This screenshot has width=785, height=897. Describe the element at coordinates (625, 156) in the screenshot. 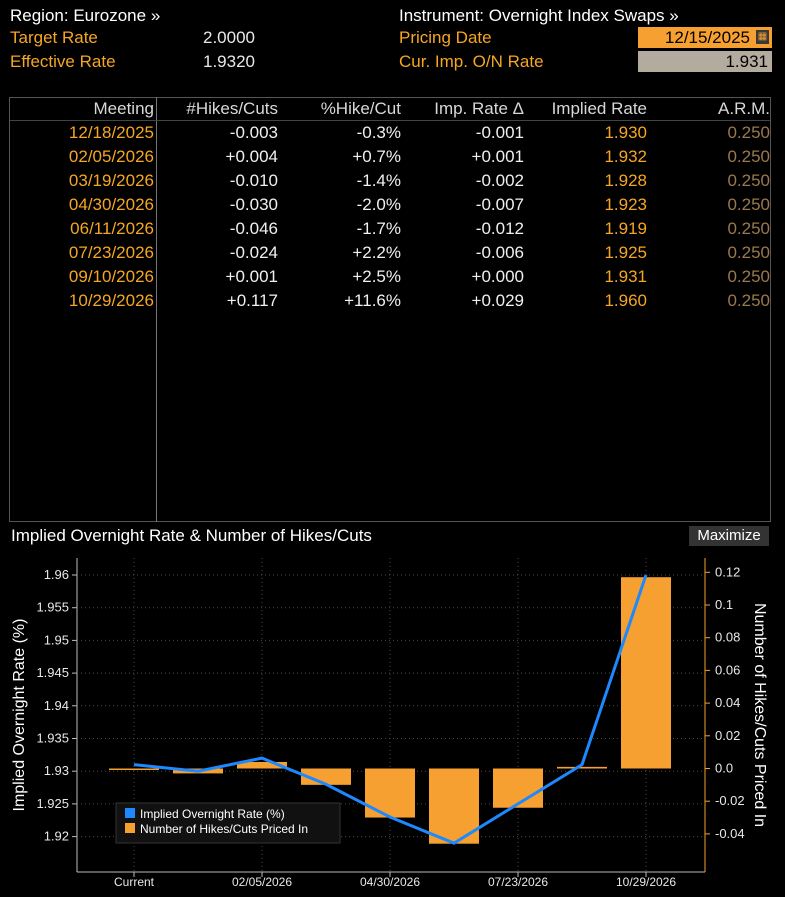

I see `cell-implied-rate: 1.932` at that location.